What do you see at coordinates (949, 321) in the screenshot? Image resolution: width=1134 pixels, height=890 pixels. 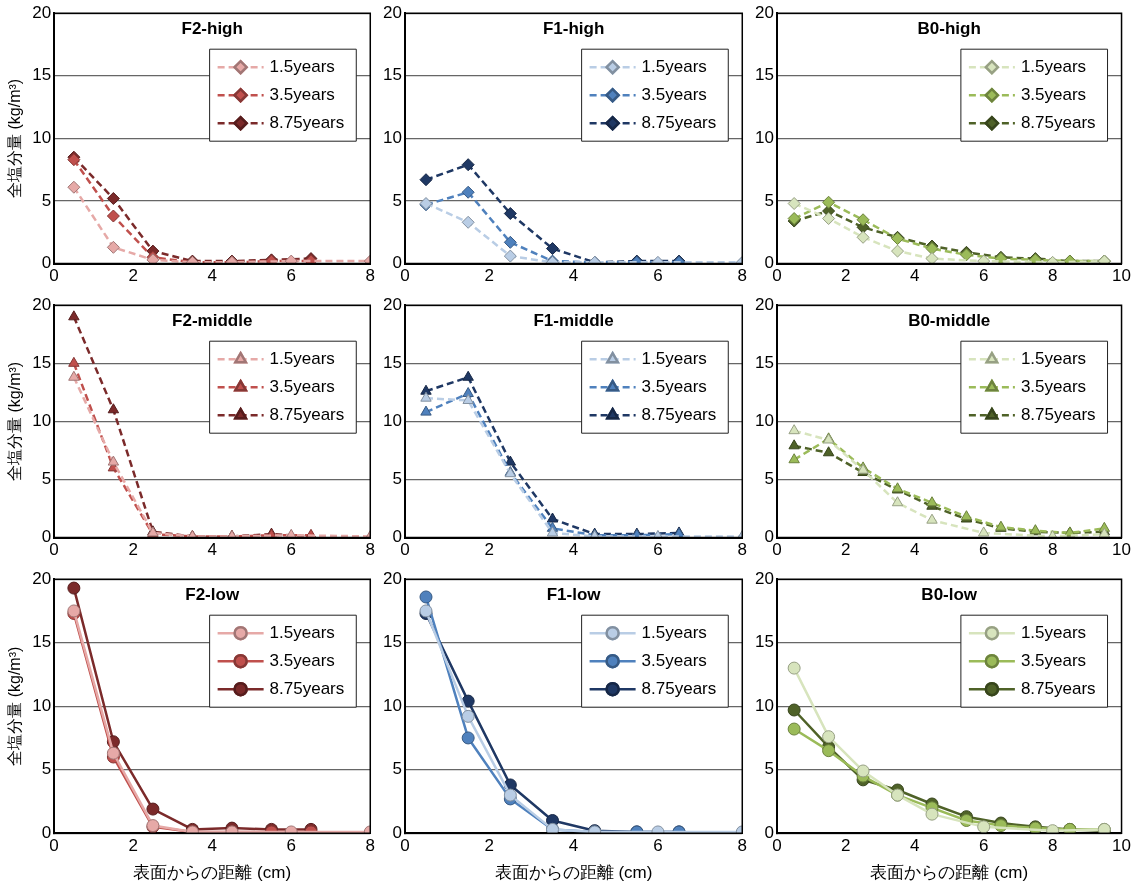 I see `chart-title: B0-middle` at bounding box center [949, 321].